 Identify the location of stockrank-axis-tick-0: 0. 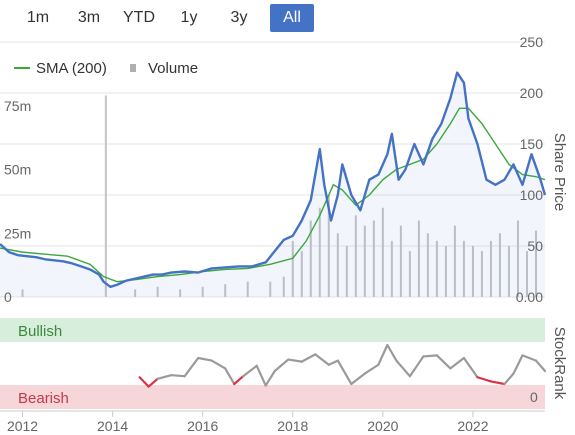
(534, 397).